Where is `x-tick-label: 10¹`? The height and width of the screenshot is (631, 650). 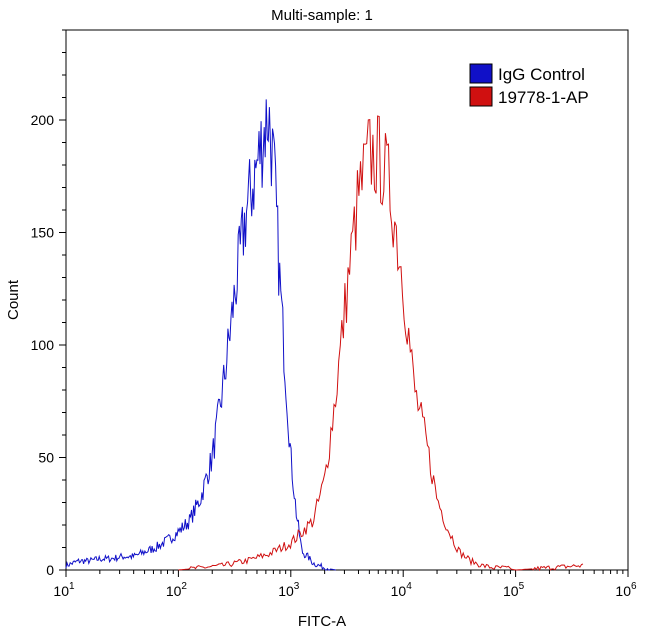
x-tick-label: 10¹ is located at coordinates (64, 590).